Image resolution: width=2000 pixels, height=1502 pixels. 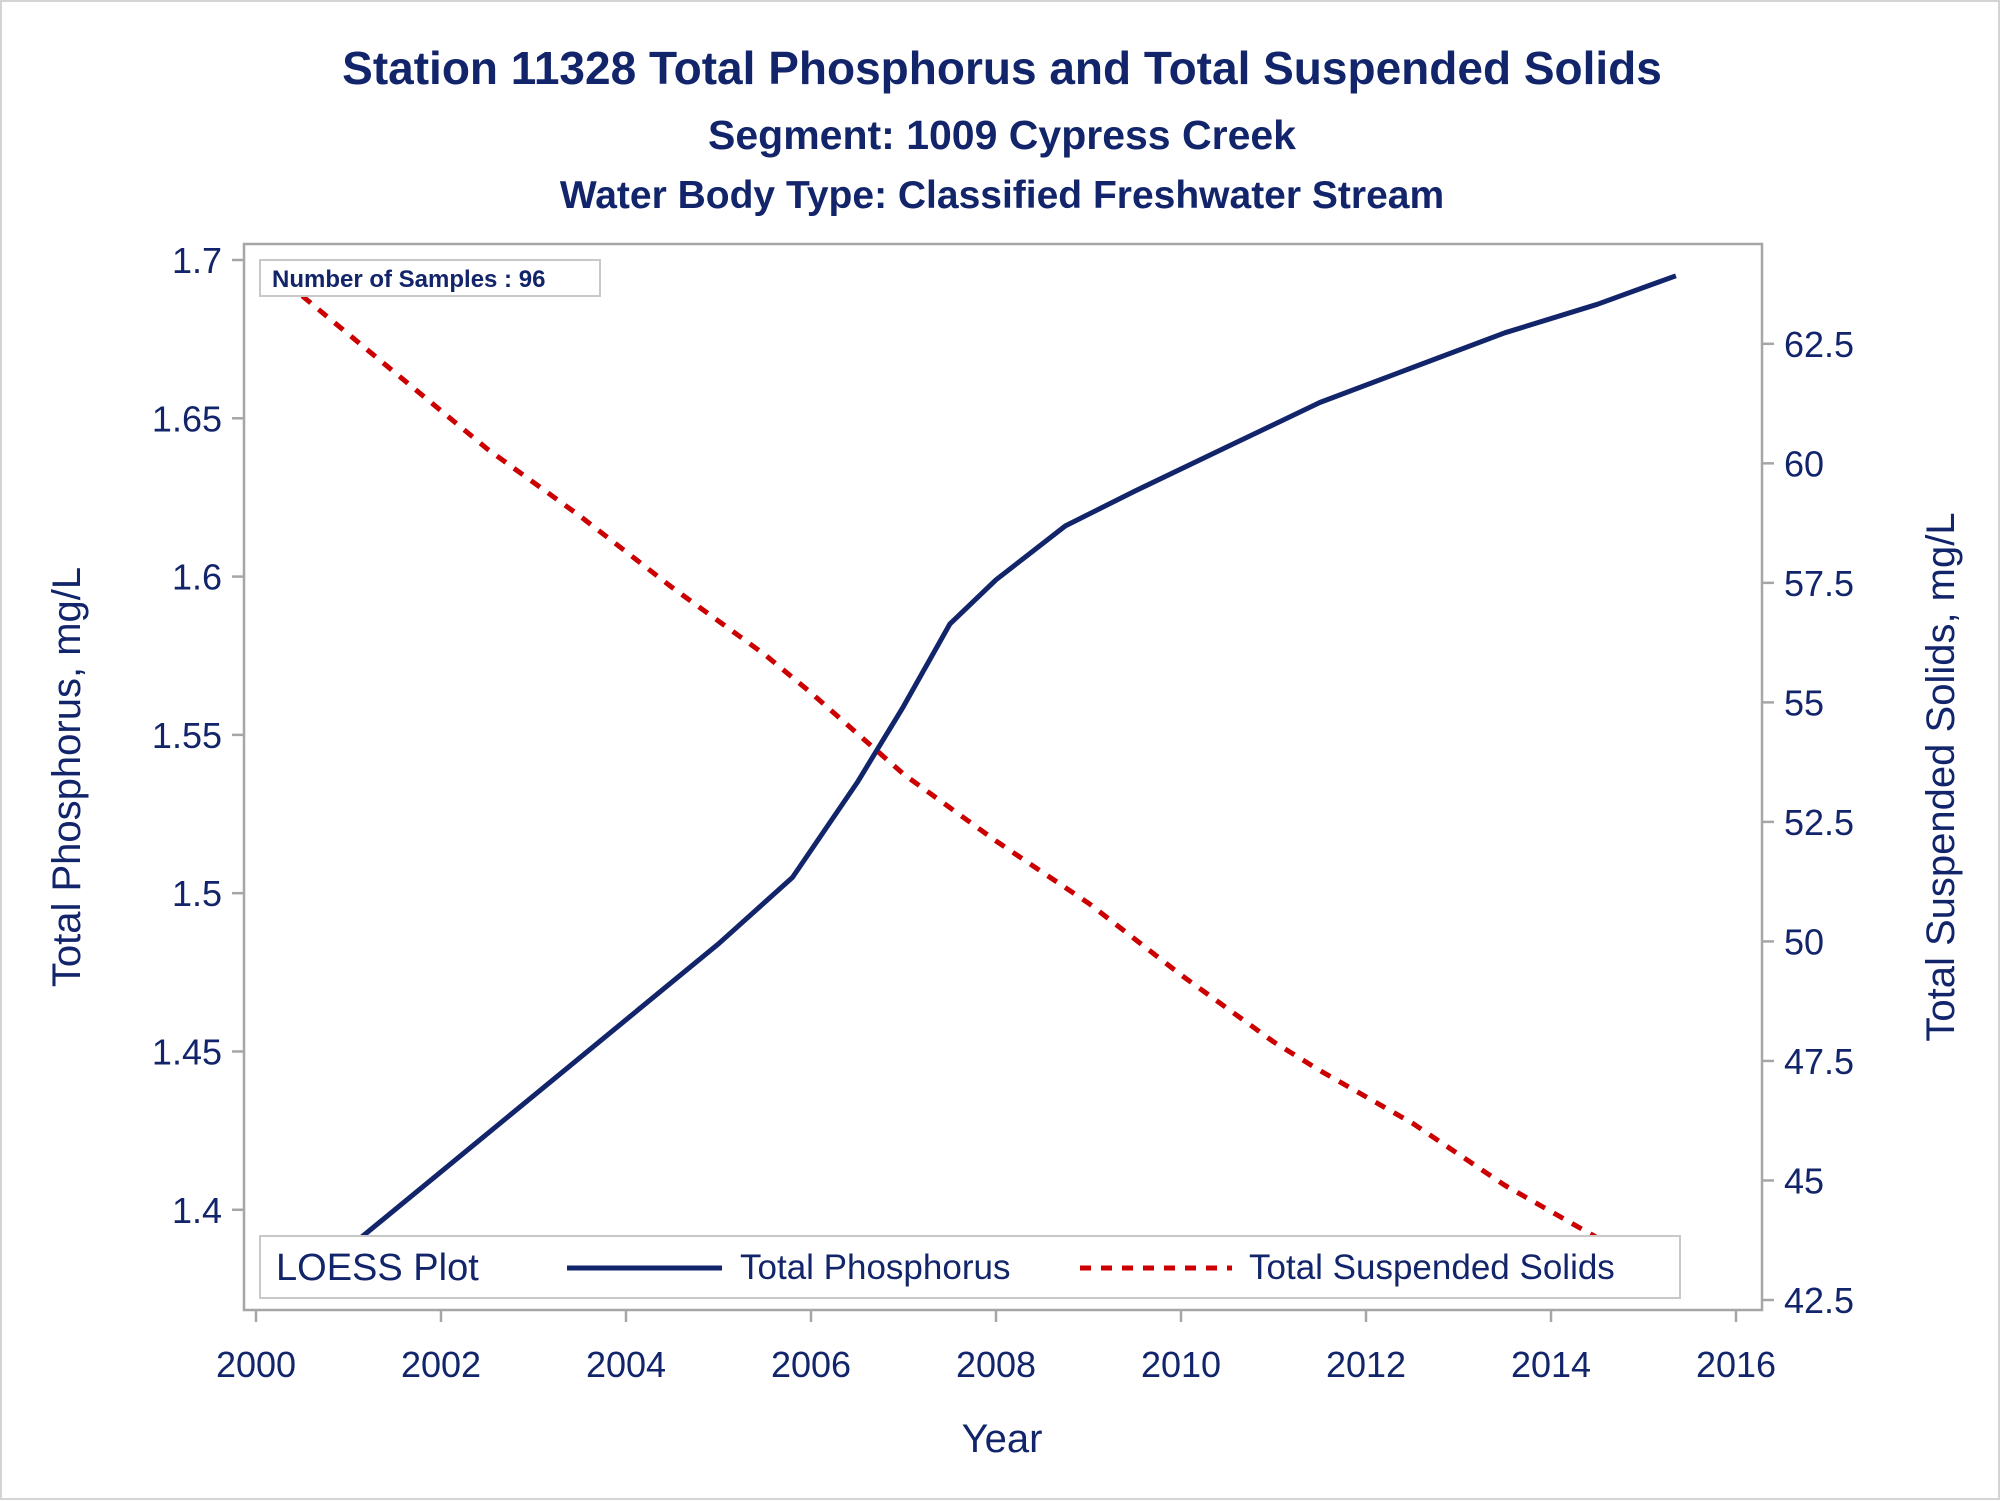 I want to click on chart-subtitle: Segment: 1009 Cypress Creek, so click(x=1002, y=135).